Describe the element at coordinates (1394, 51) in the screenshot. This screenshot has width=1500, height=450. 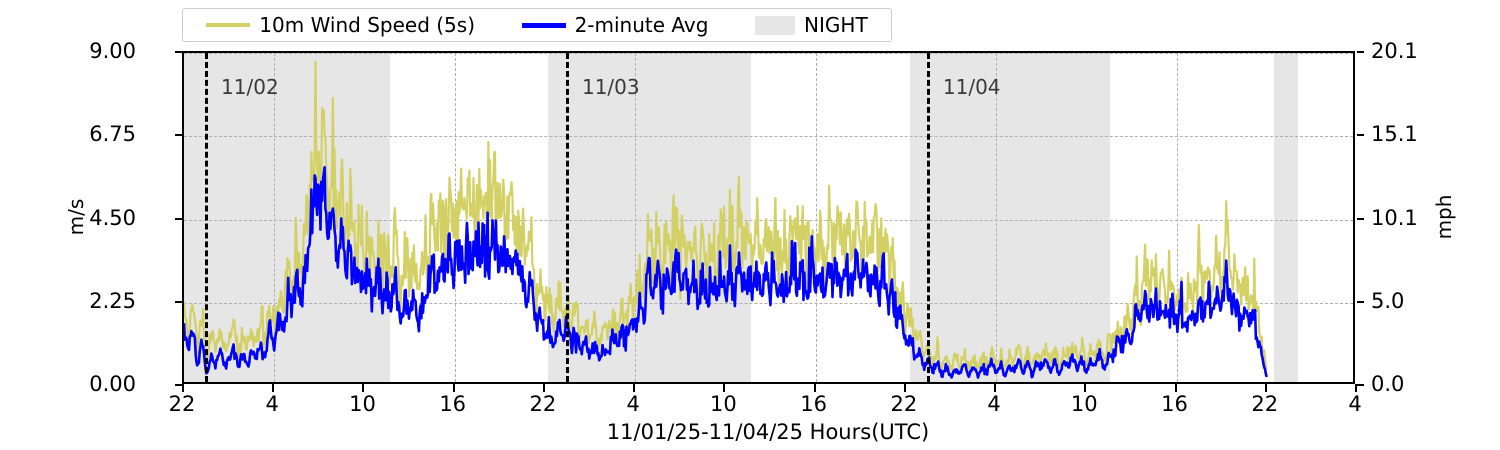
I see `y-tick-right-4: 20.1` at that location.